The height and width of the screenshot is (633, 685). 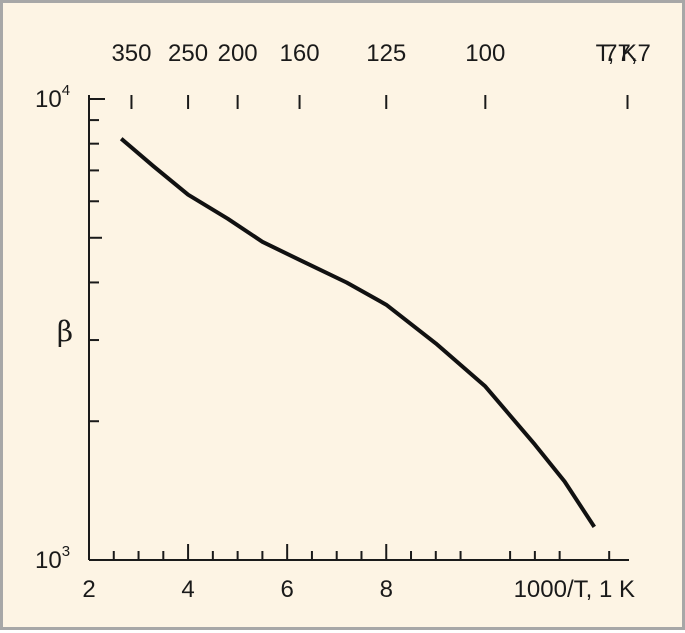 I want to click on y-tick-label: 10⁴, so click(x=52, y=97).